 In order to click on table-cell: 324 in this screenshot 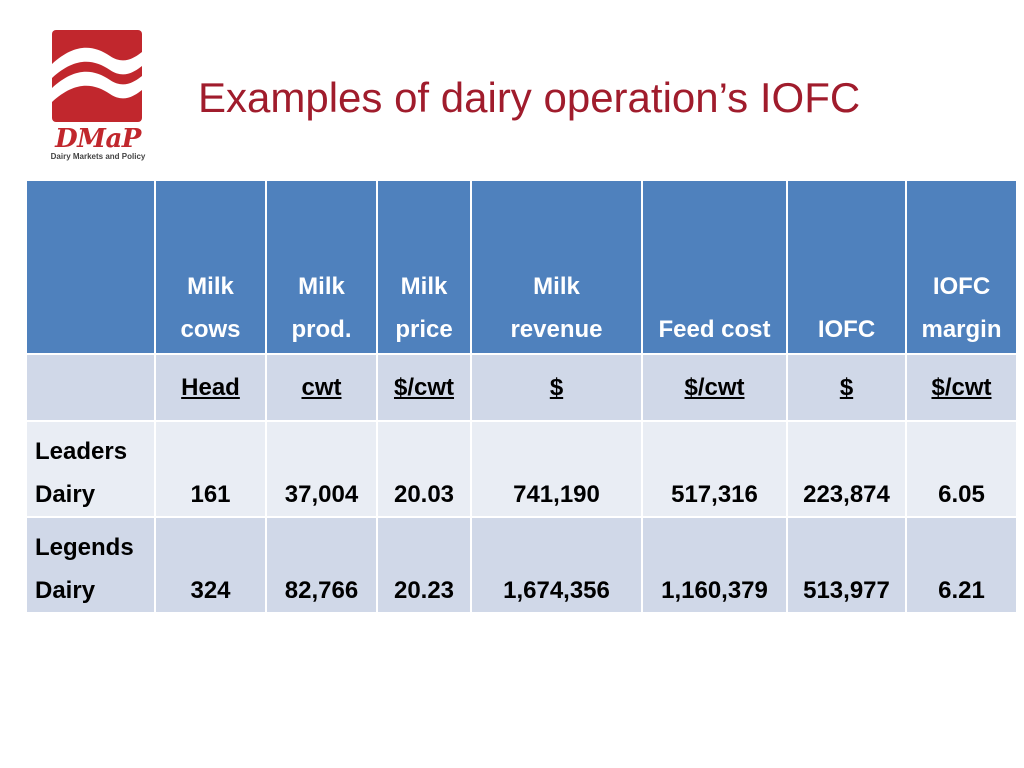, I will do `click(210, 565)`.